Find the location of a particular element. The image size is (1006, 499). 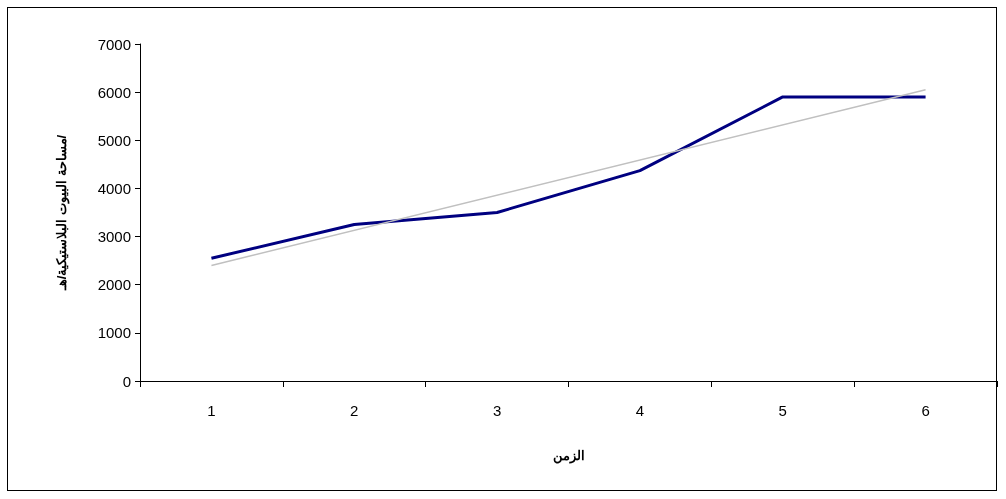

y-tick-label: 5000 is located at coordinates (114, 140).